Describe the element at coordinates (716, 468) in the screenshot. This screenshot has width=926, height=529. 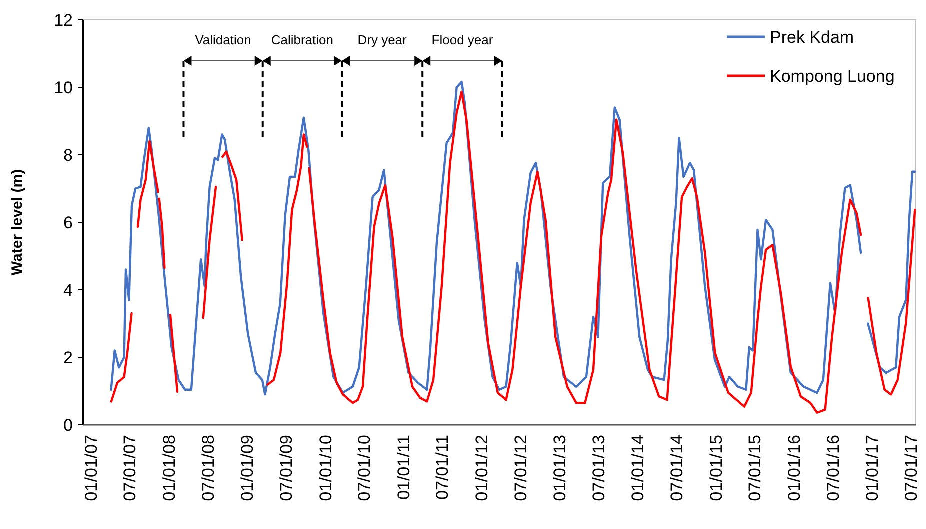
I see `x-tick-label: 01/01/15` at that location.